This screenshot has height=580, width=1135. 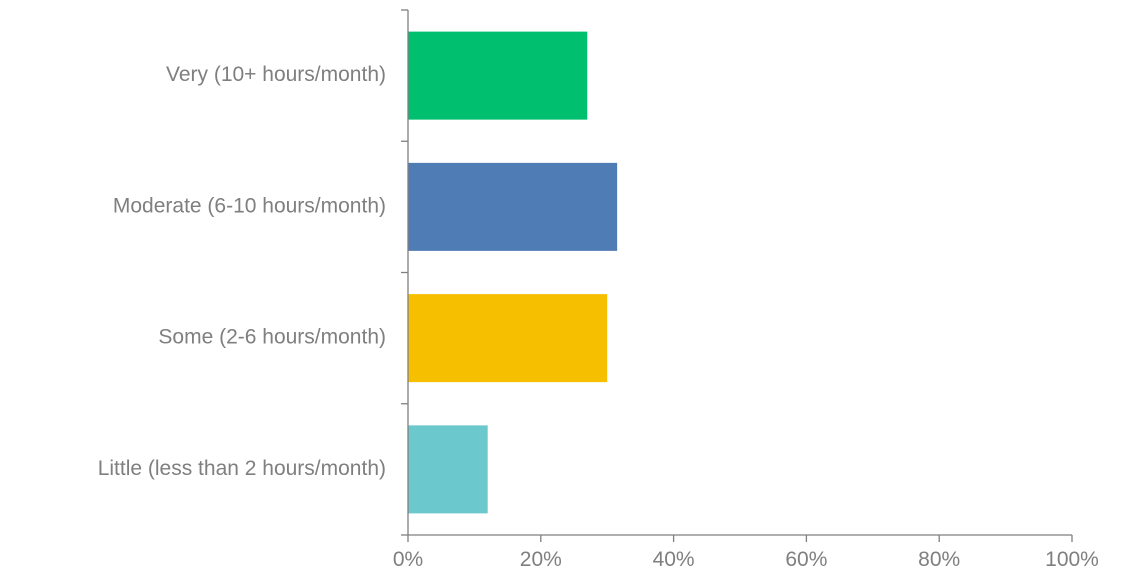 What do you see at coordinates (674, 559) in the screenshot?
I see `x-tick-label-2: 40%` at bounding box center [674, 559].